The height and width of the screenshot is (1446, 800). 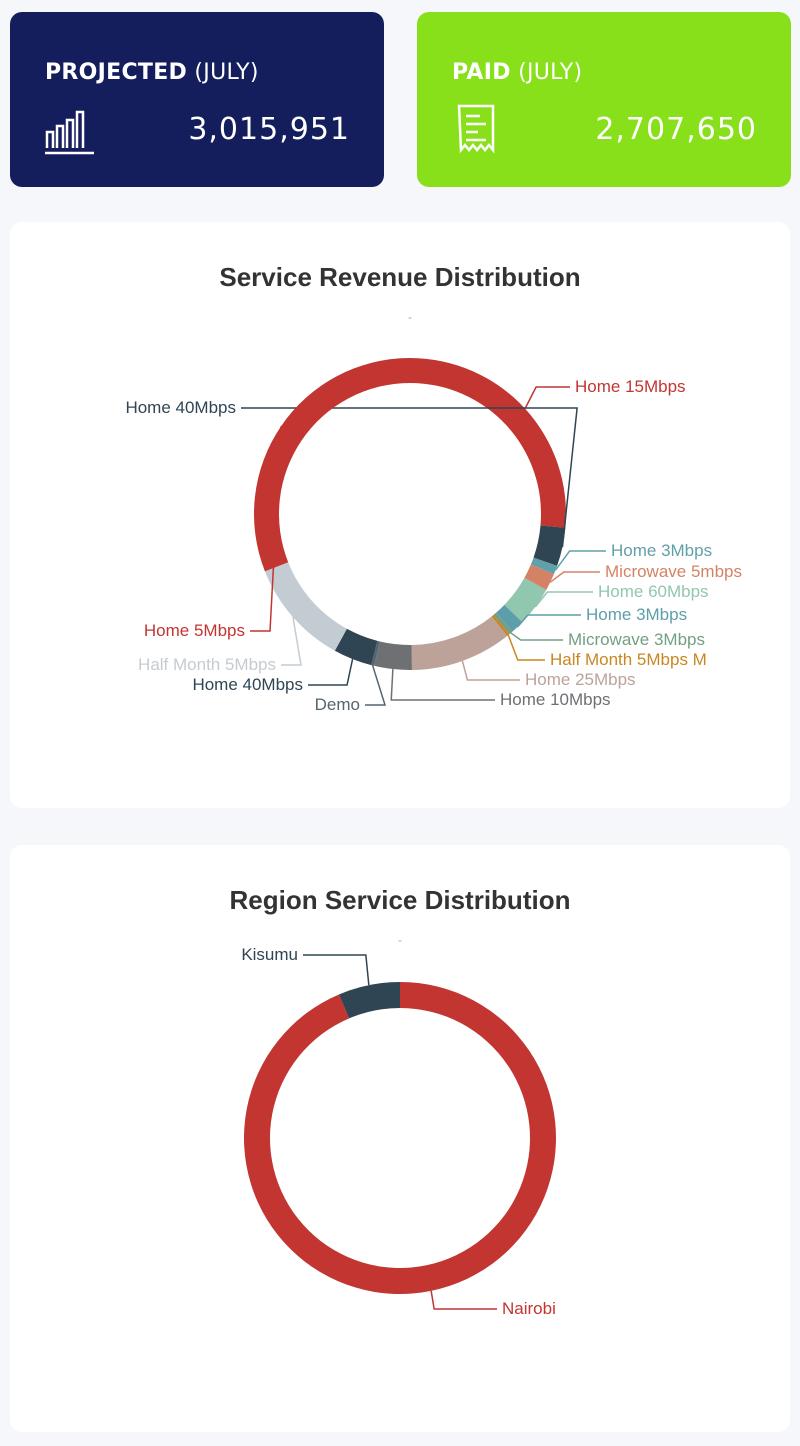 I want to click on paid-value: 2,707,650, so click(x=676, y=129).